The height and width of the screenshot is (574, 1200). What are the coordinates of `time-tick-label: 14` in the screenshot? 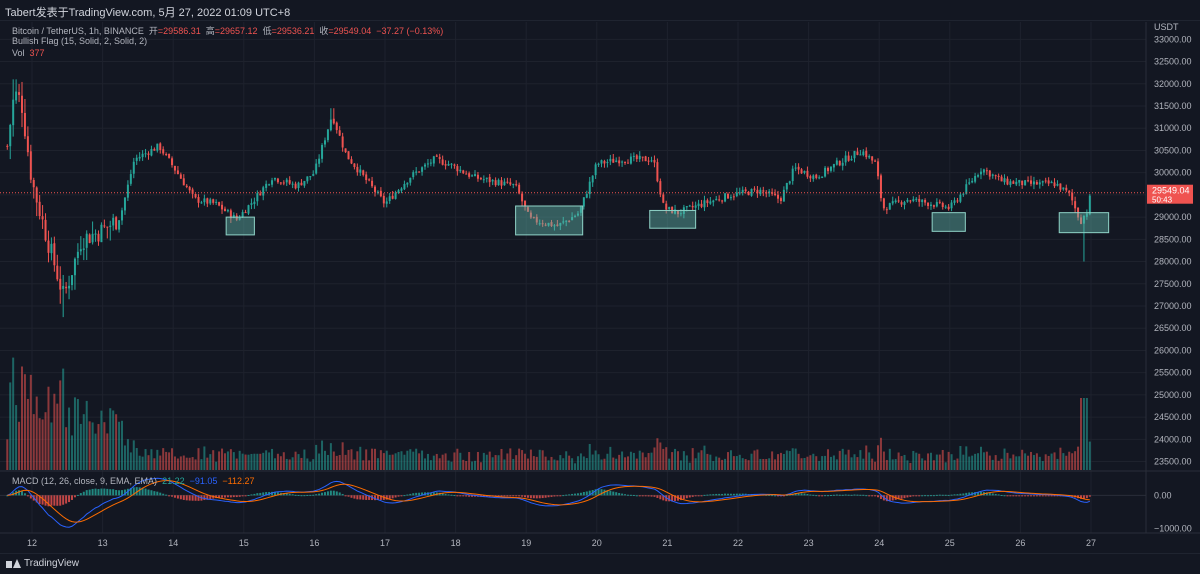 It's located at (173, 543).